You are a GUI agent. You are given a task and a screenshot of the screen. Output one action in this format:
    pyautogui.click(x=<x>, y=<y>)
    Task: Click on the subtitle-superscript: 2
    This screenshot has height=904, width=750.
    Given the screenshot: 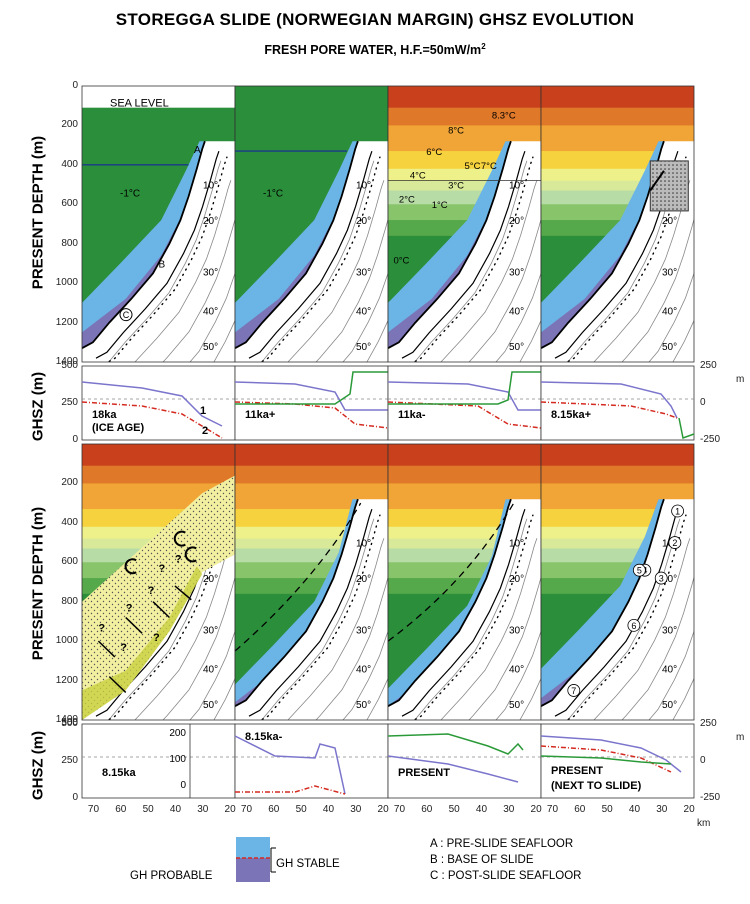 What is the action you would take?
    pyautogui.click(x=483, y=46)
    